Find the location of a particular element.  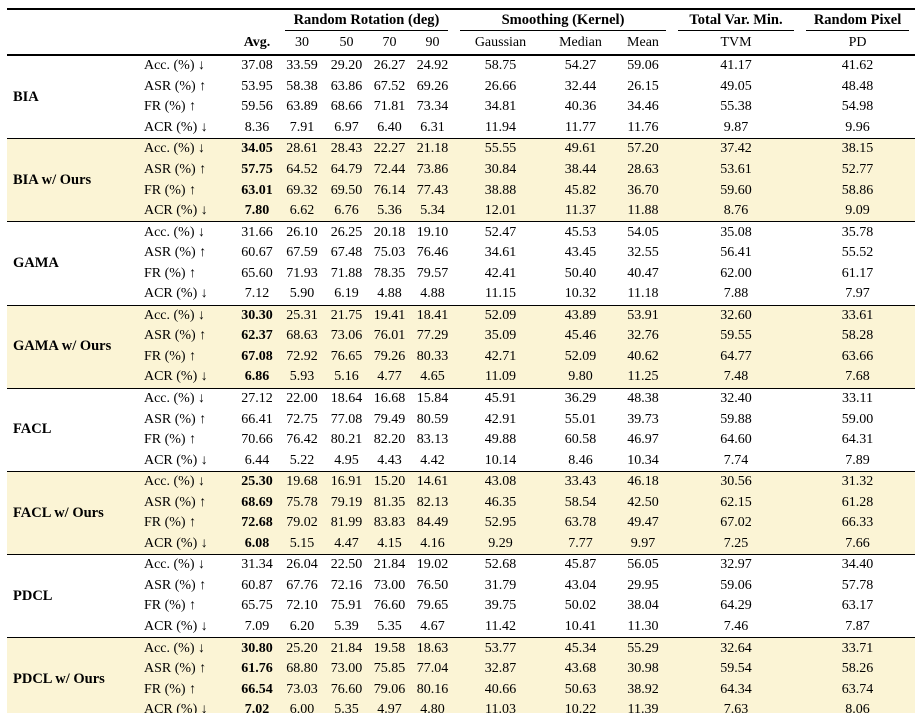

value-cell: 72.44 is located at coordinates (389, 169).